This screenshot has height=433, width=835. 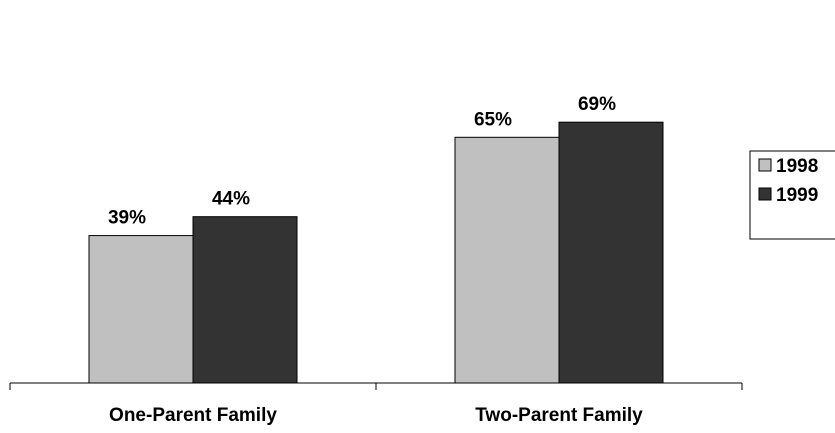 What do you see at coordinates (788, 181) in the screenshot?
I see `legend-items: 1998 1999` at bounding box center [788, 181].